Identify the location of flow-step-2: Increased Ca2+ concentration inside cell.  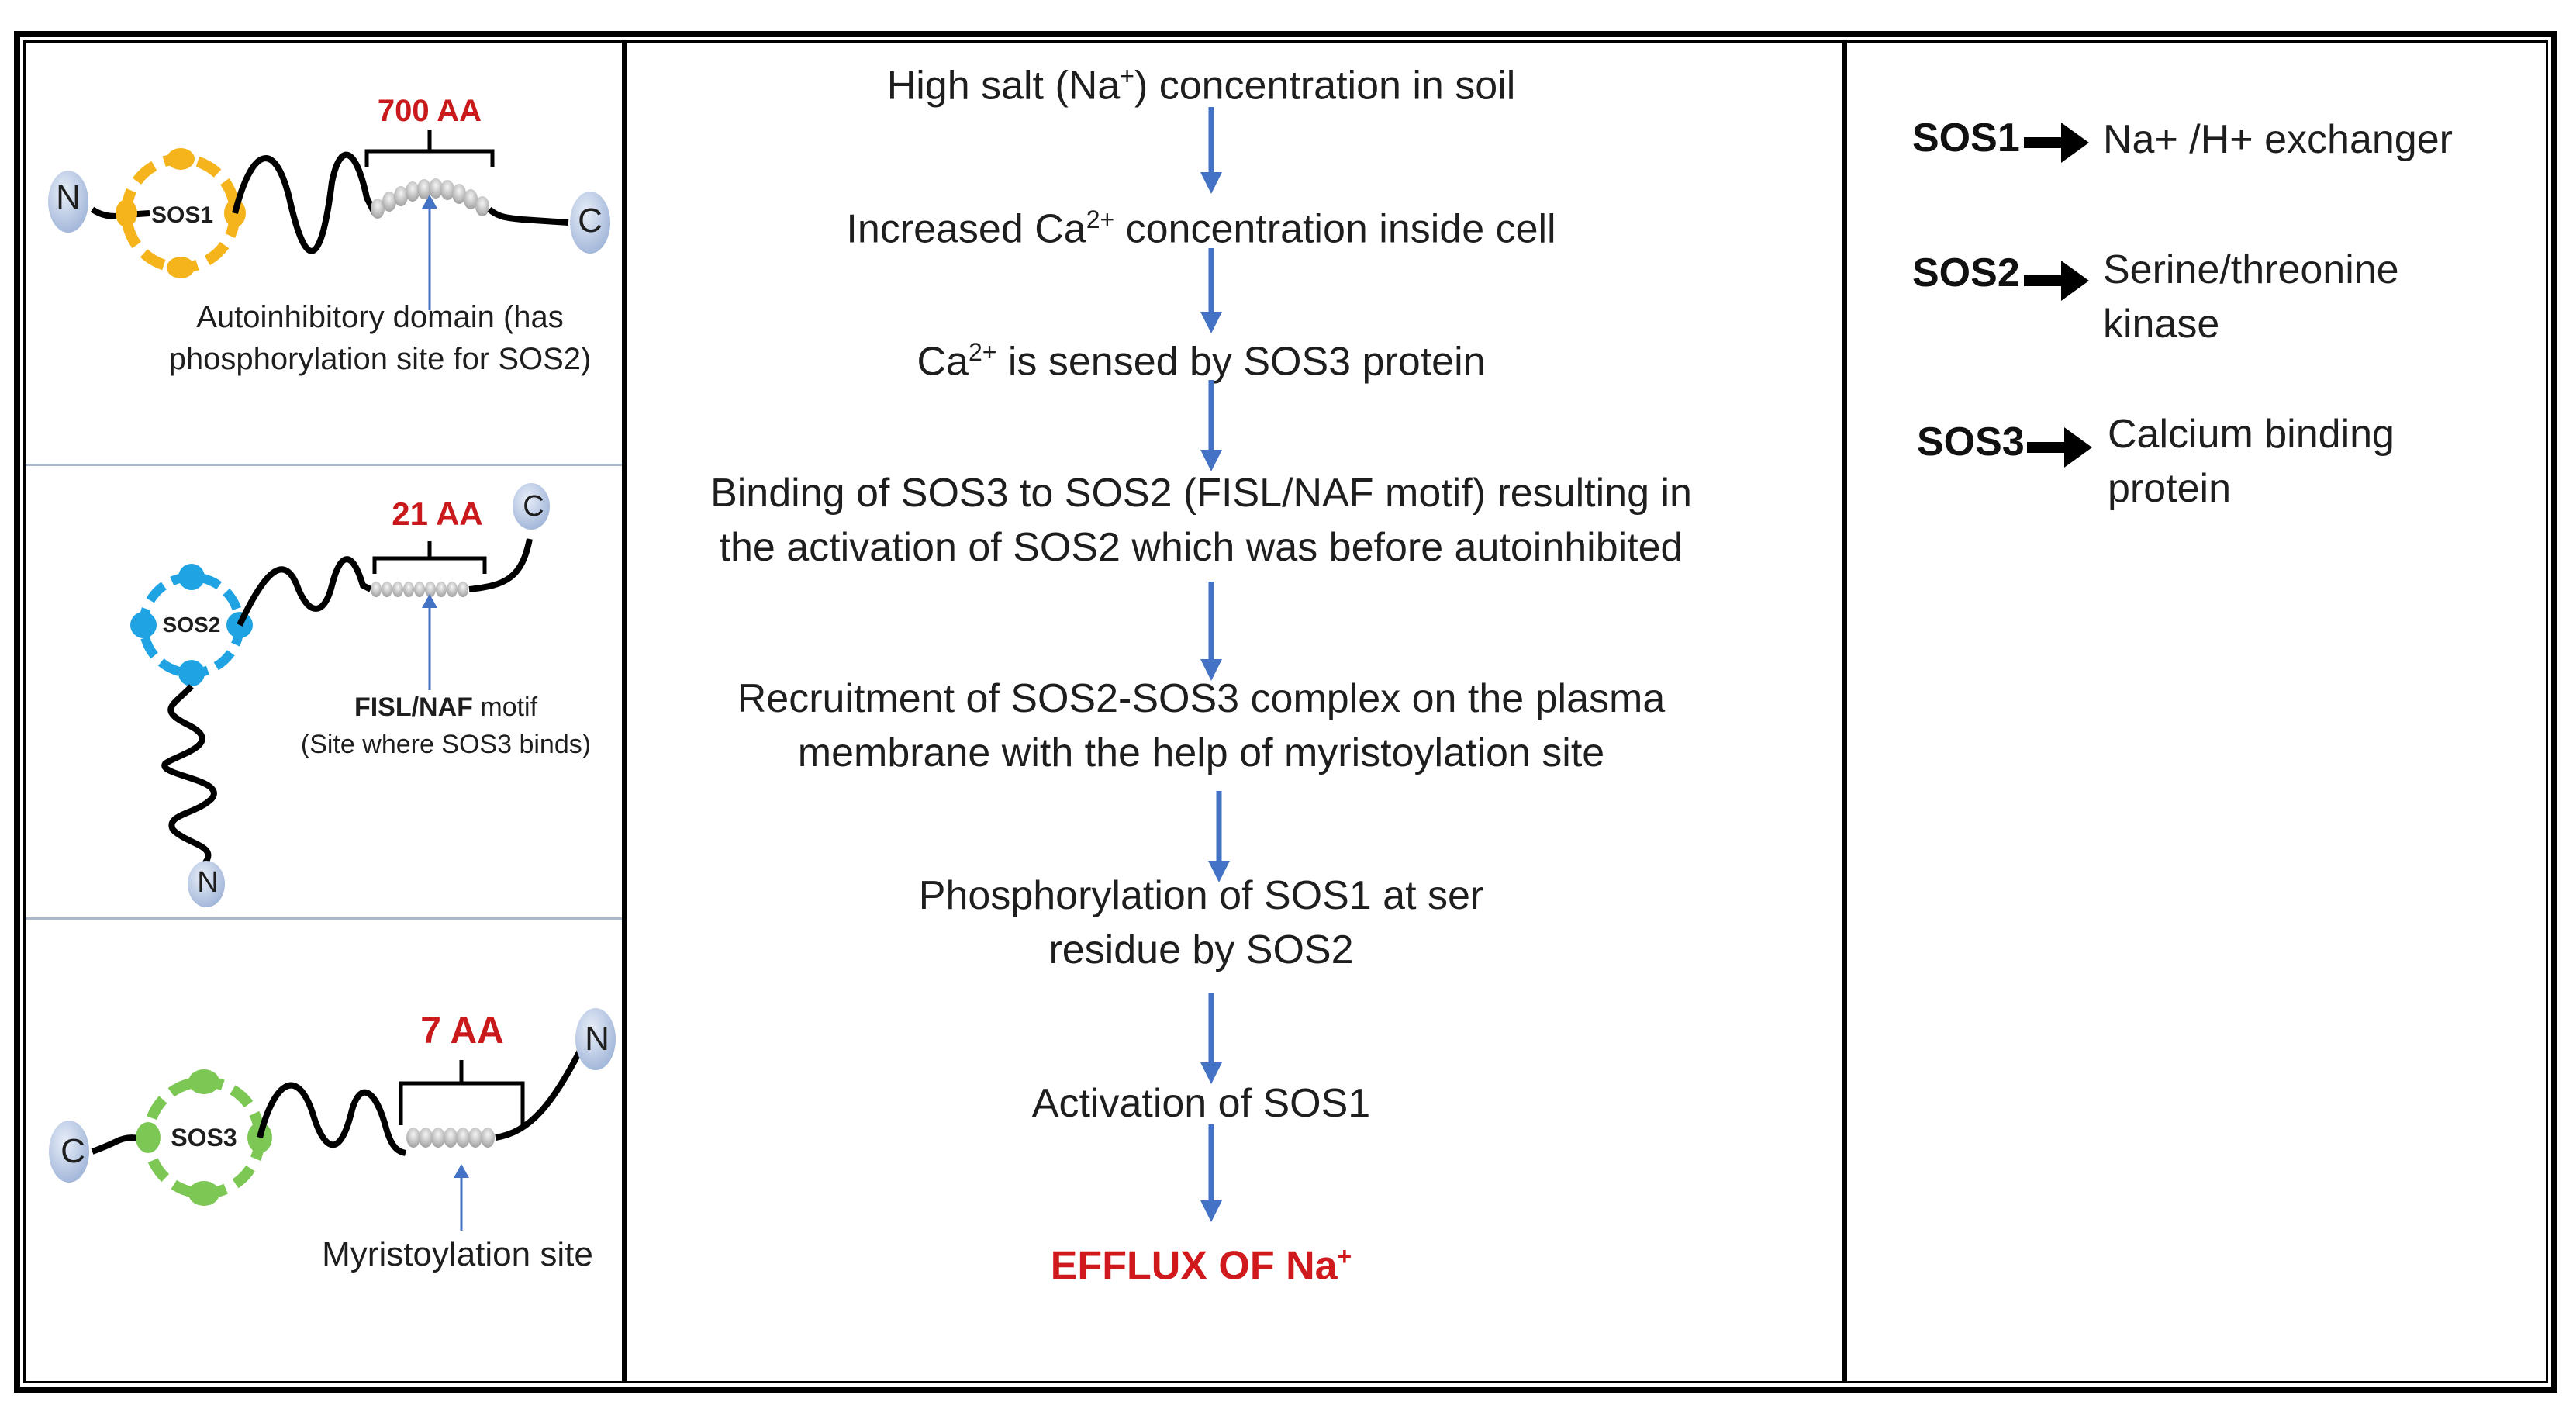
(1201, 228).